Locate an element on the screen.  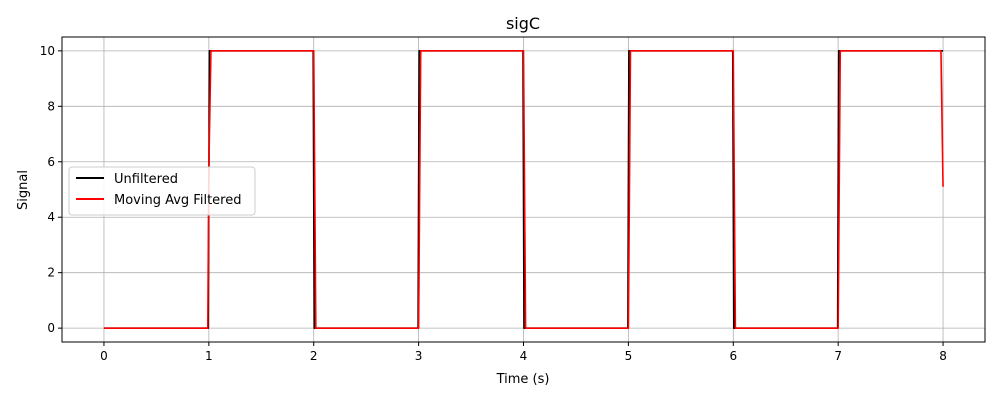
legend-label-unfiltered: Unfiltered is located at coordinates (146, 179).